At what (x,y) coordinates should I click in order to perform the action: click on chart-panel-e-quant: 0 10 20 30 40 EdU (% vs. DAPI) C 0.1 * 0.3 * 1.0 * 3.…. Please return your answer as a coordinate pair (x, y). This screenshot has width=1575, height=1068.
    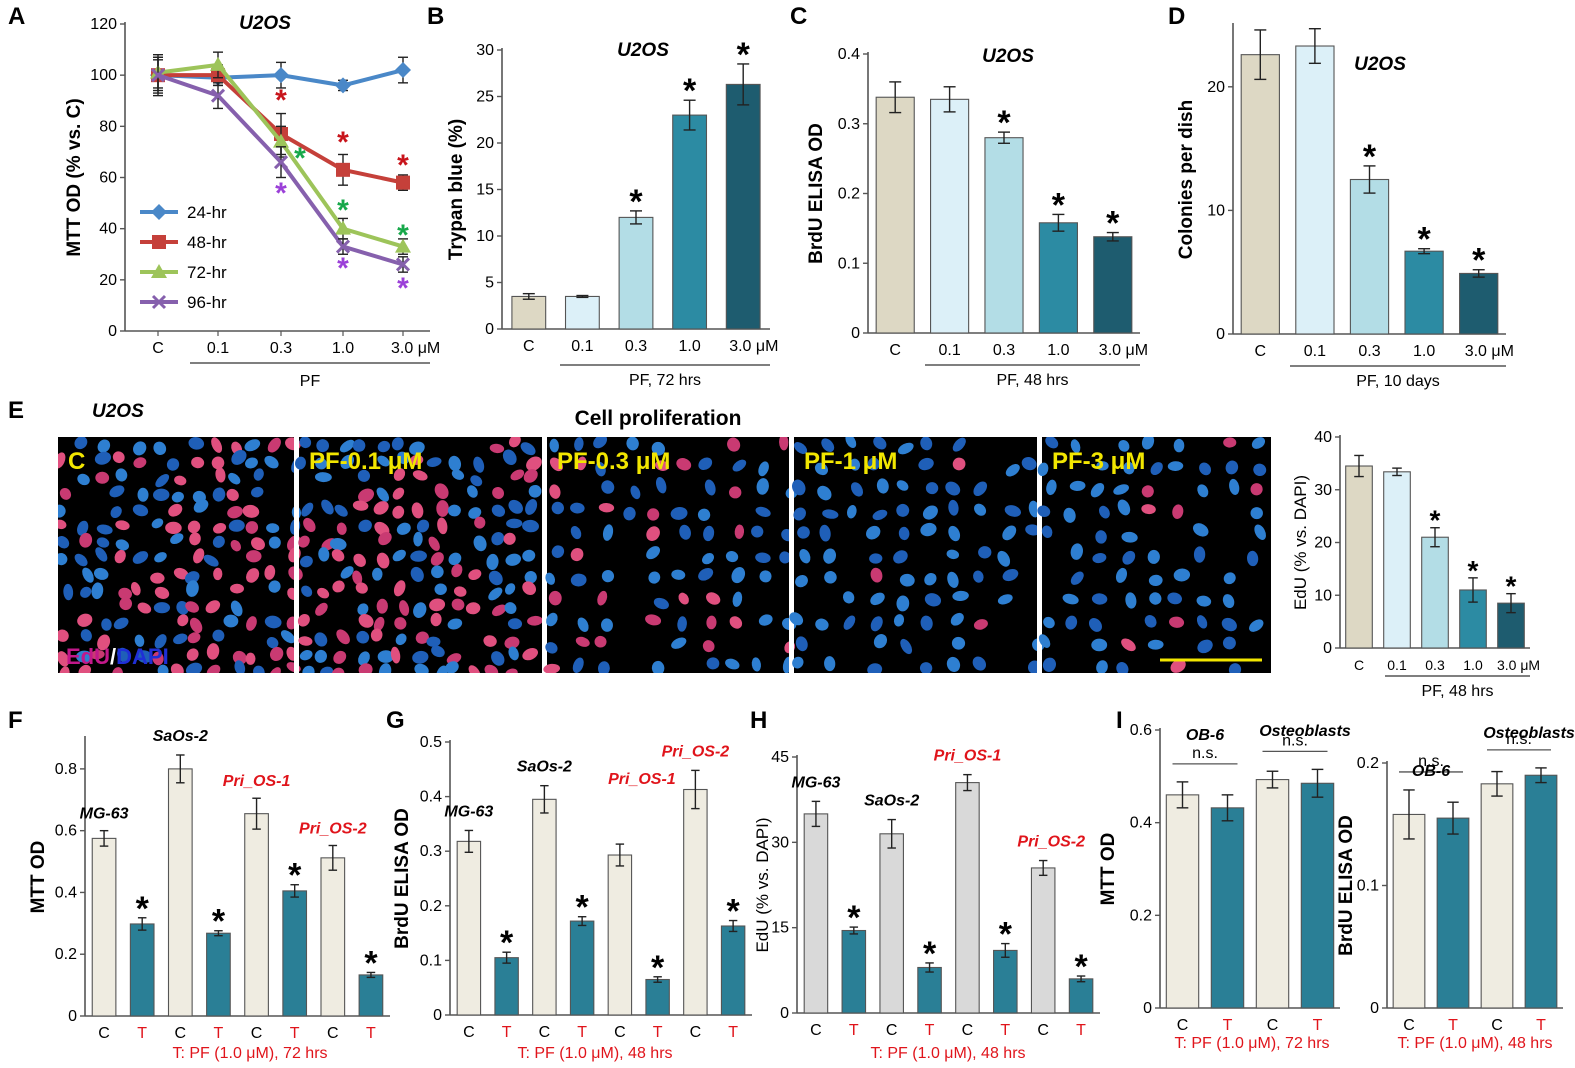
    Looking at the image, I should click on (1415, 564).